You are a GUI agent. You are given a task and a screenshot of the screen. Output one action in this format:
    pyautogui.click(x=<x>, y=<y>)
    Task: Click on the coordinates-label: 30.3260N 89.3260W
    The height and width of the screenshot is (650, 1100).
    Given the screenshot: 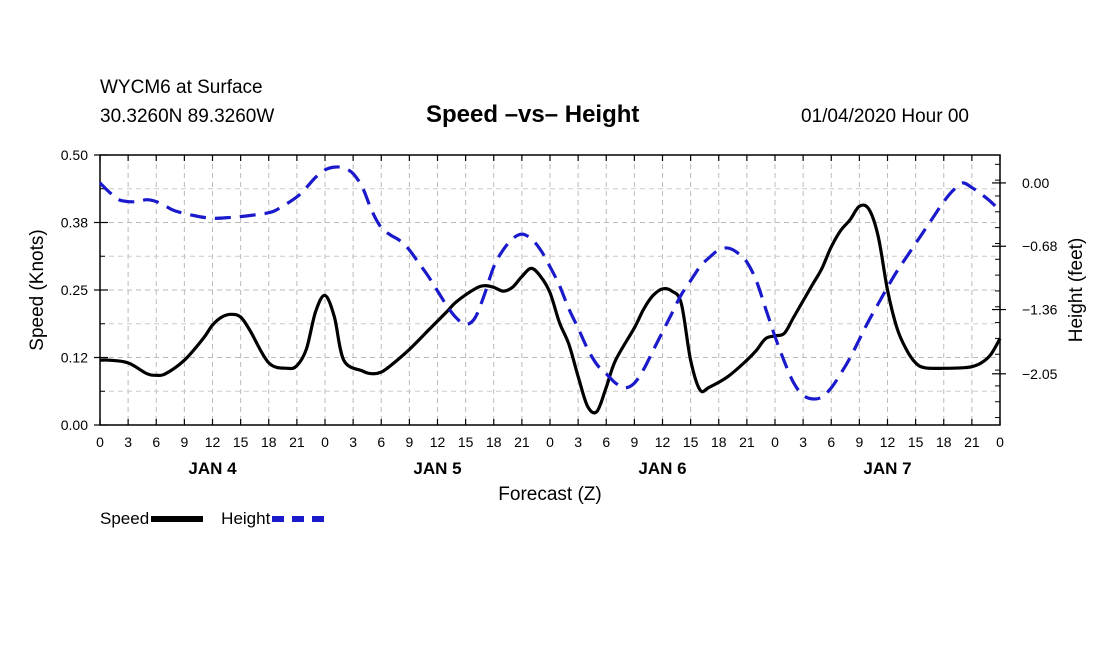 What is the action you would take?
    pyautogui.click(x=187, y=116)
    